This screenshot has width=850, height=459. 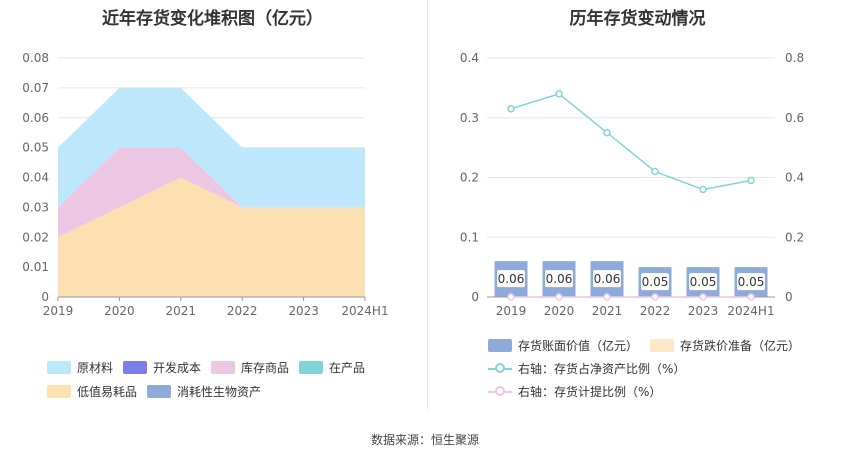 What do you see at coordinates (35, 237) in the screenshot?
I see `y-tick-label: 0.02` at bounding box center [35, 237].